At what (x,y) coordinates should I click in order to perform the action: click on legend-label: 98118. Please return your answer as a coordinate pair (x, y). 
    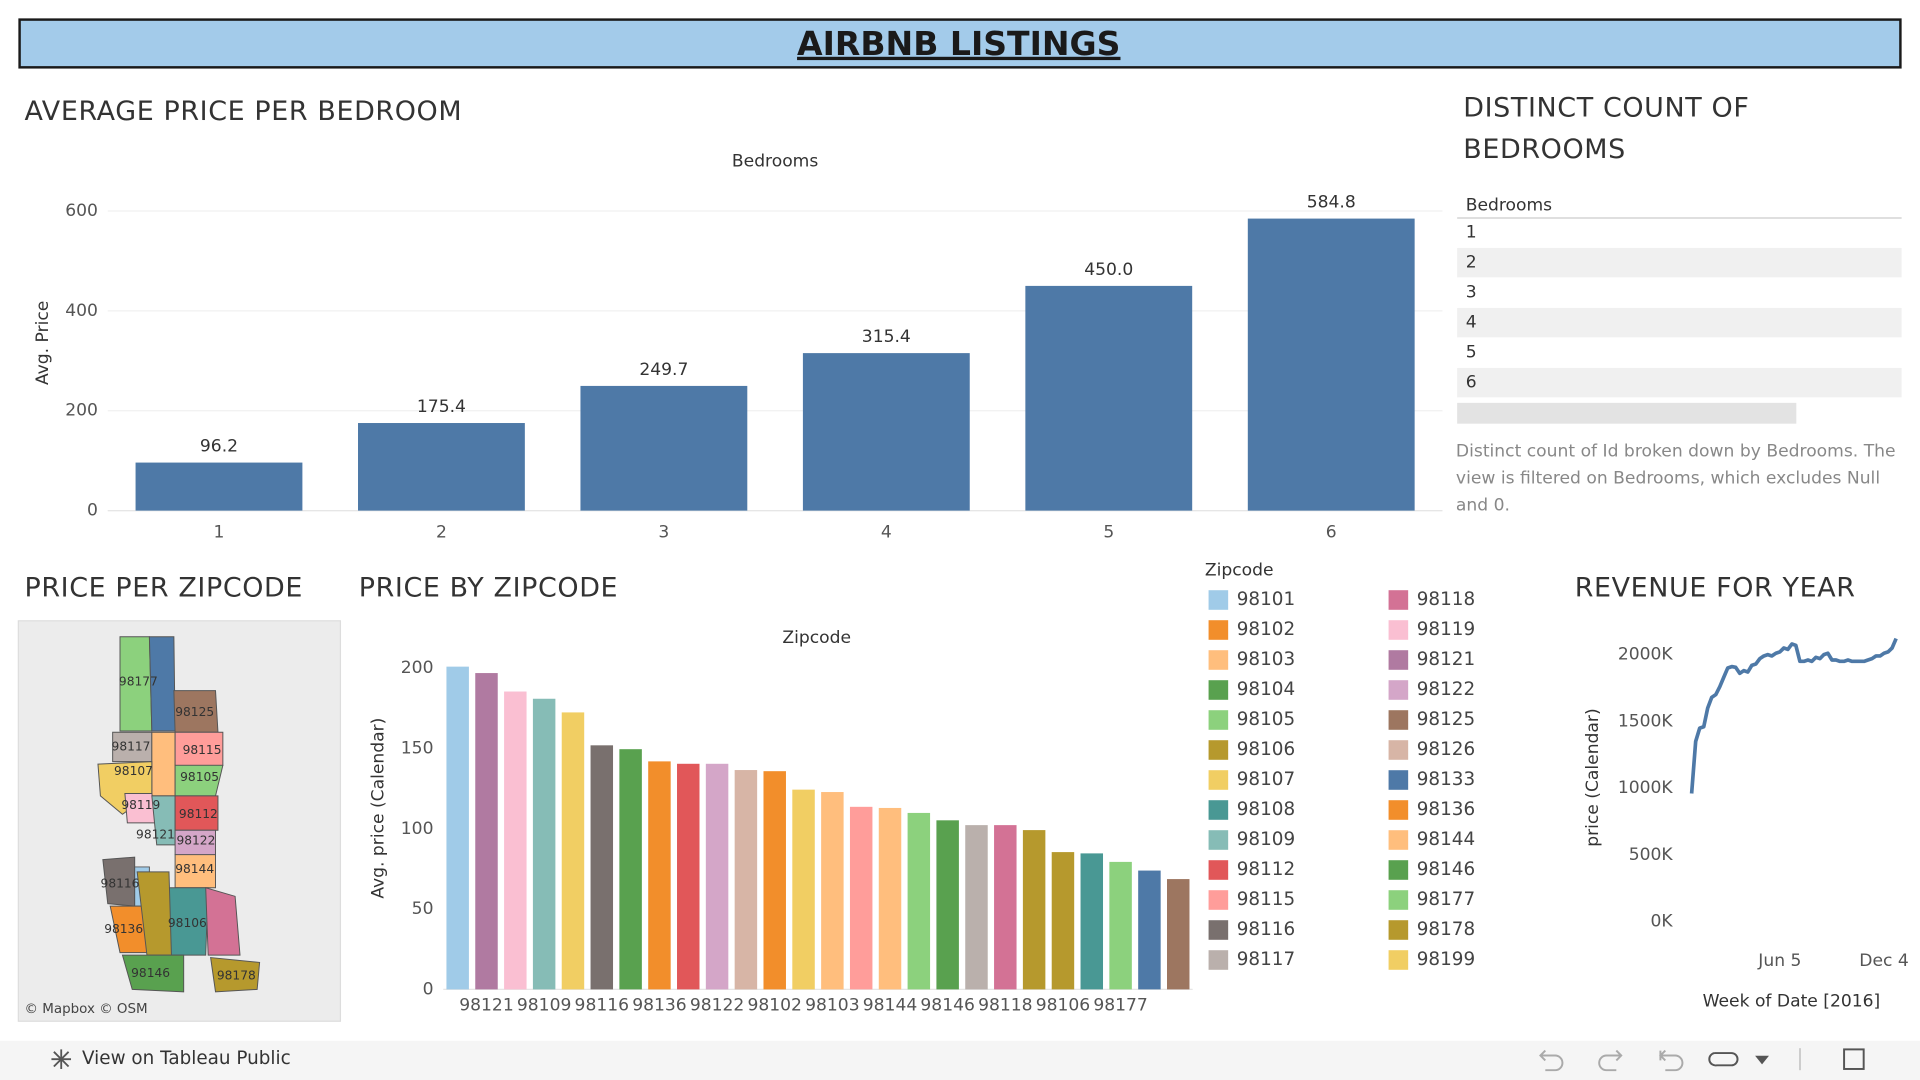
    Looking at the image, I should click on (1446, 599).